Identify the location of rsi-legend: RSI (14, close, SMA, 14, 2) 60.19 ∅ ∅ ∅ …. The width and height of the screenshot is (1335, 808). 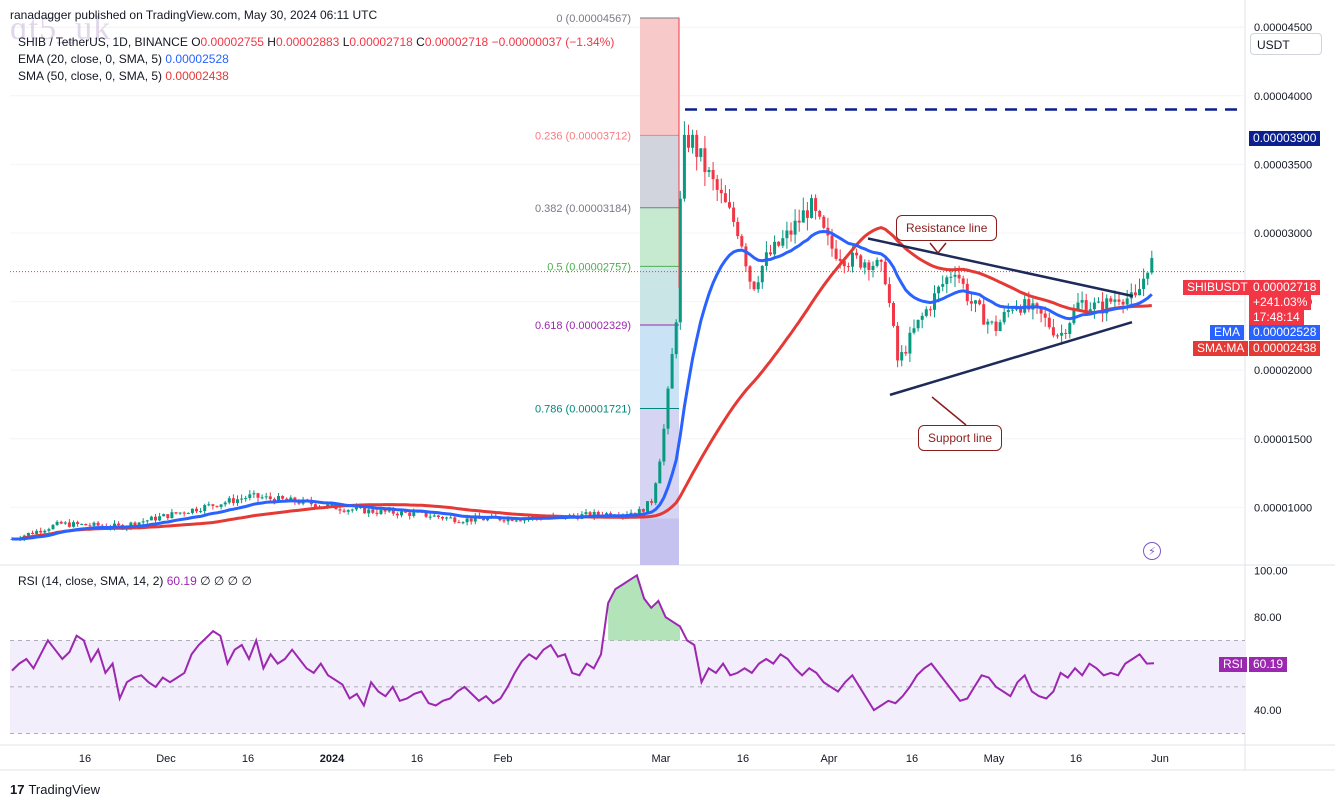
(135, 581).